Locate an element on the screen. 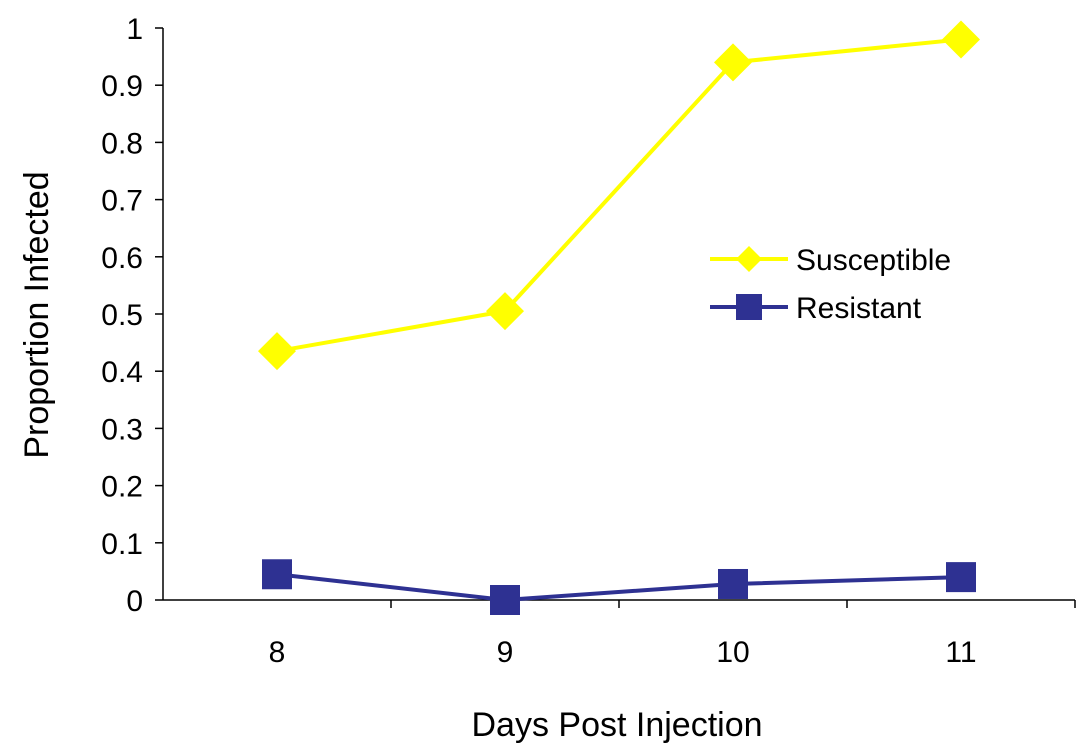 The height and width of the screenshot is (749, 1081). y-axis-title: Proportion Infected is located at coordinates (37, 314).